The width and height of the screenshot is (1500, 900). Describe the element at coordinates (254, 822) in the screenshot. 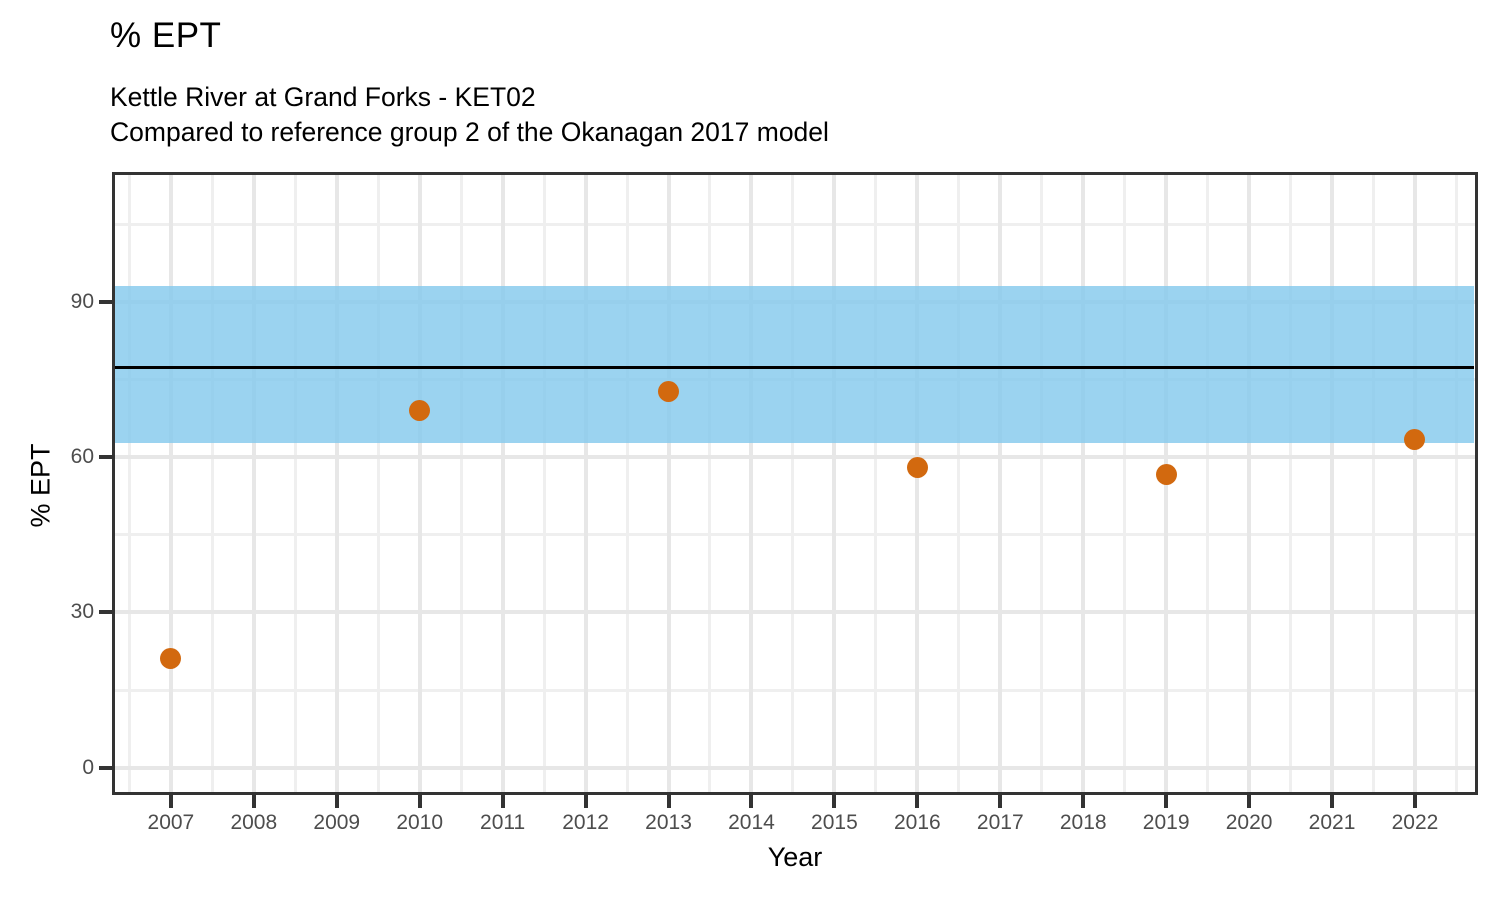

I see `x-tick-label: 2008` at that location.